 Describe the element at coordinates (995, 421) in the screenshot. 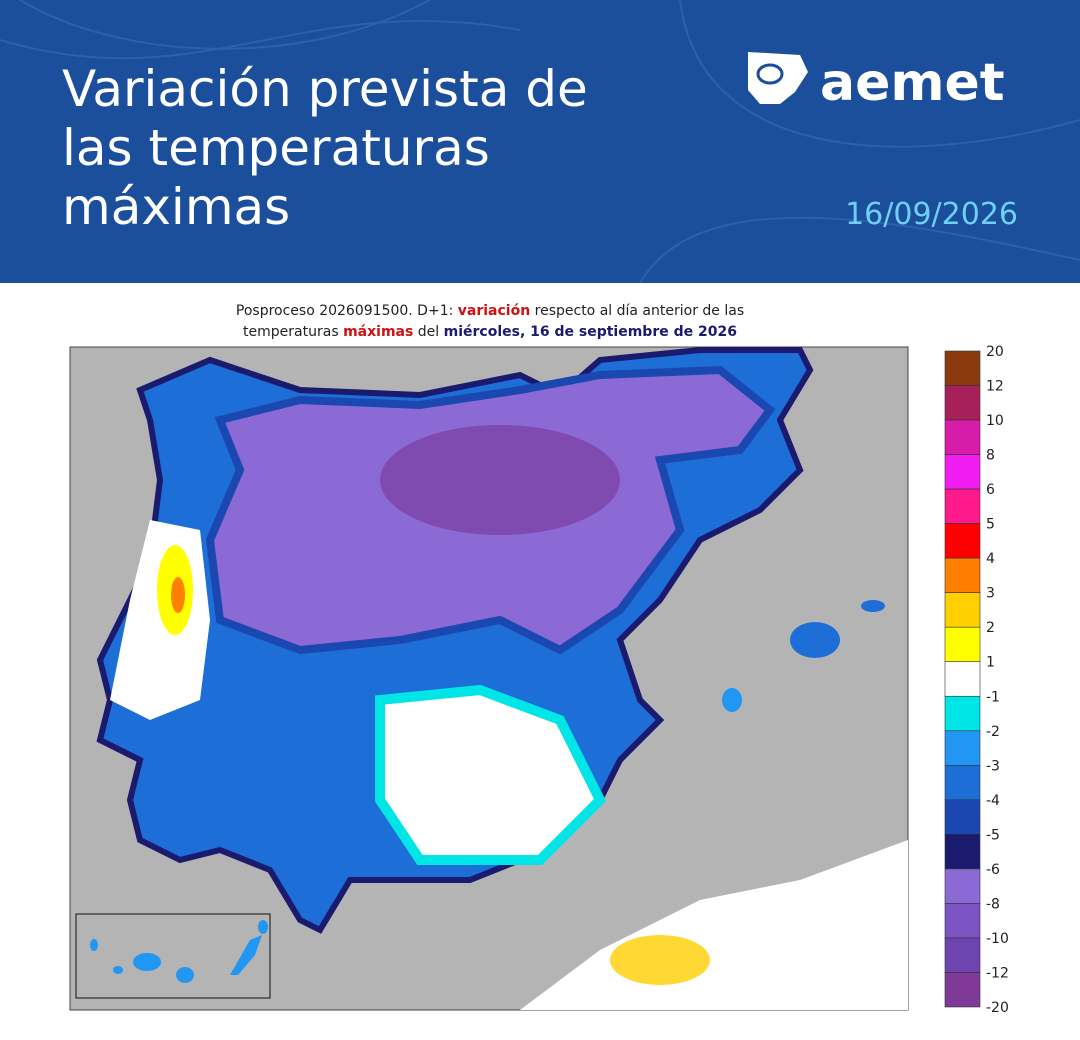

I see `legend-label: 10` at that location.